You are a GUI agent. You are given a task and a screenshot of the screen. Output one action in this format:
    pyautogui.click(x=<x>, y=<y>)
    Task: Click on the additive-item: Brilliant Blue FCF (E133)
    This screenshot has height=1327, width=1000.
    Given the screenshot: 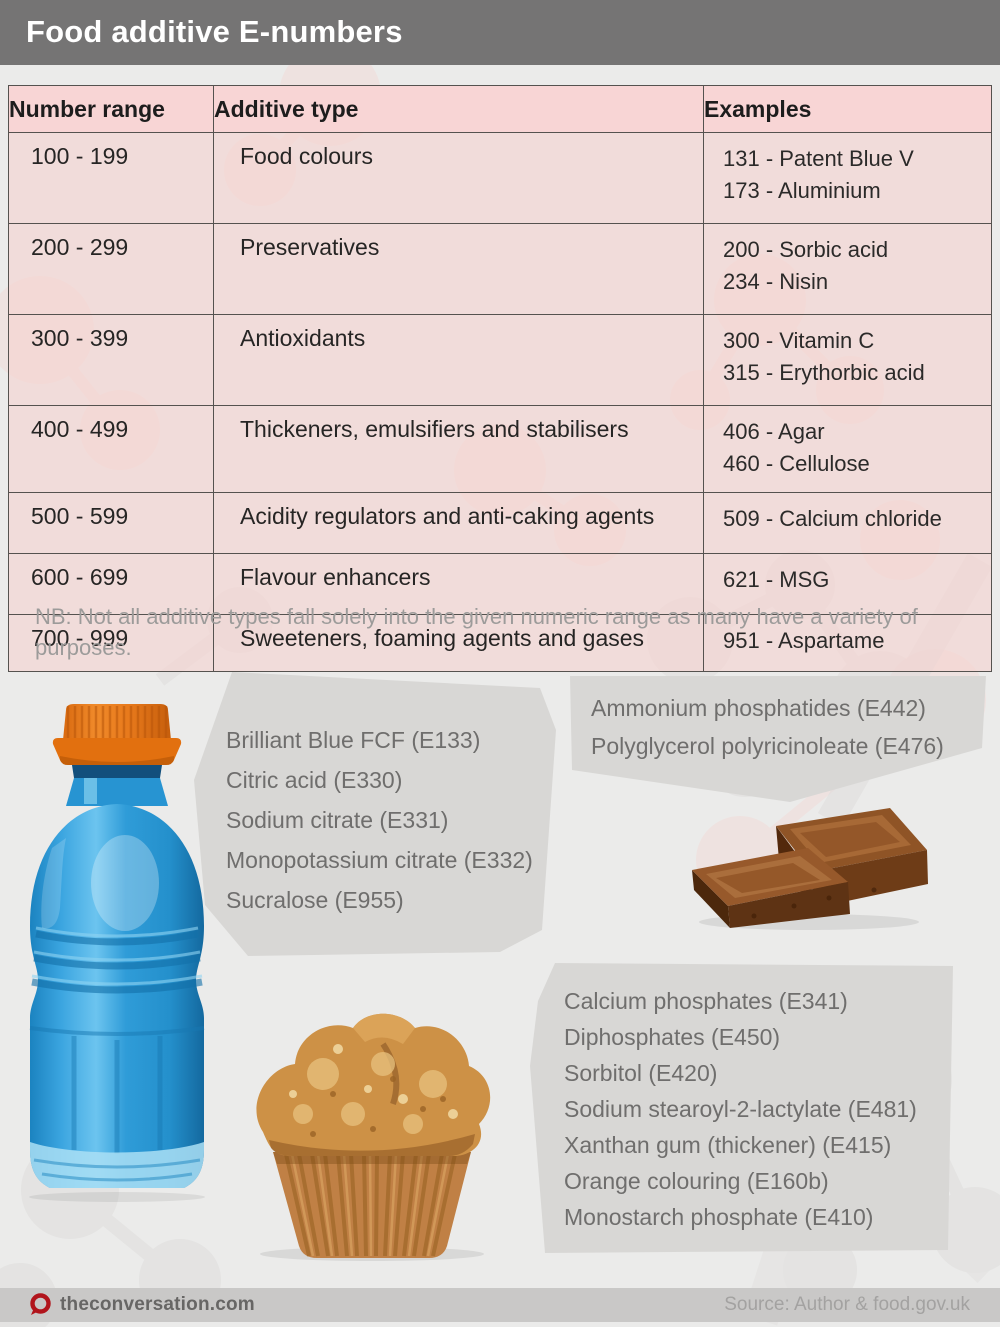 What is the action you would take?
    pyautogui.click(x=353, y=740)
    